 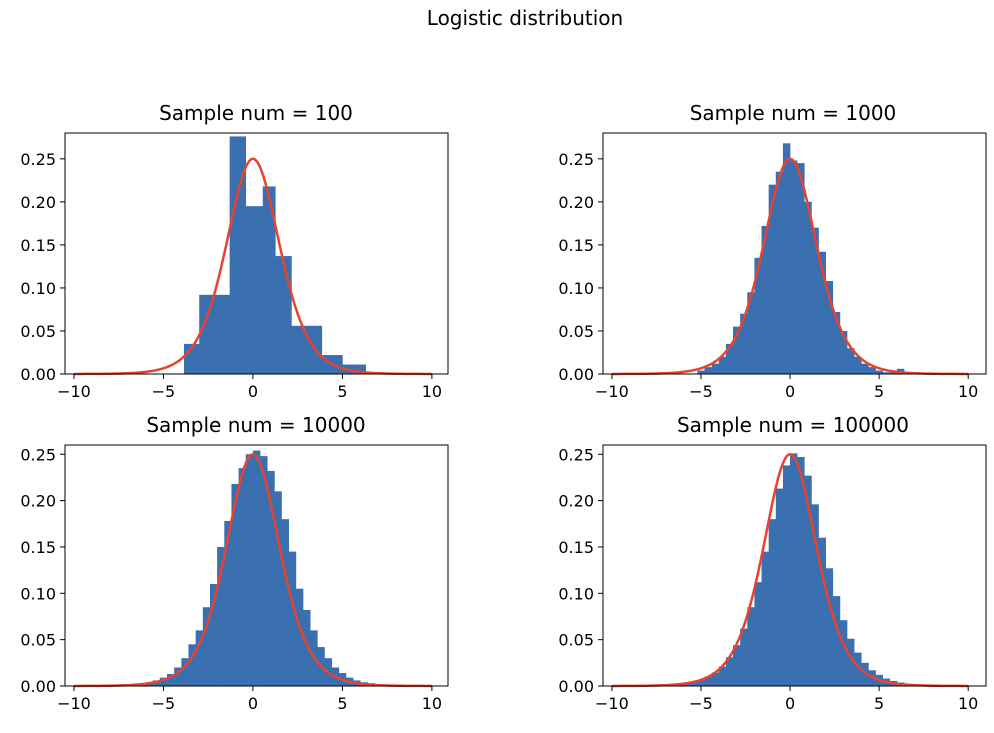 What do you see at coordinates (525, 18) in the screenshot?
I see `figure-title: Logistic distribution` at bounding box center [525, 18].